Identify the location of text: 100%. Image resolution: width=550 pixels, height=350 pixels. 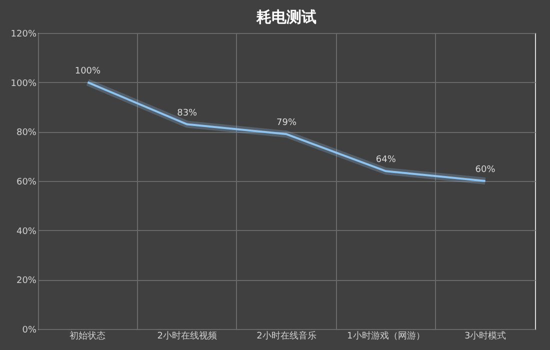
(87, 71).